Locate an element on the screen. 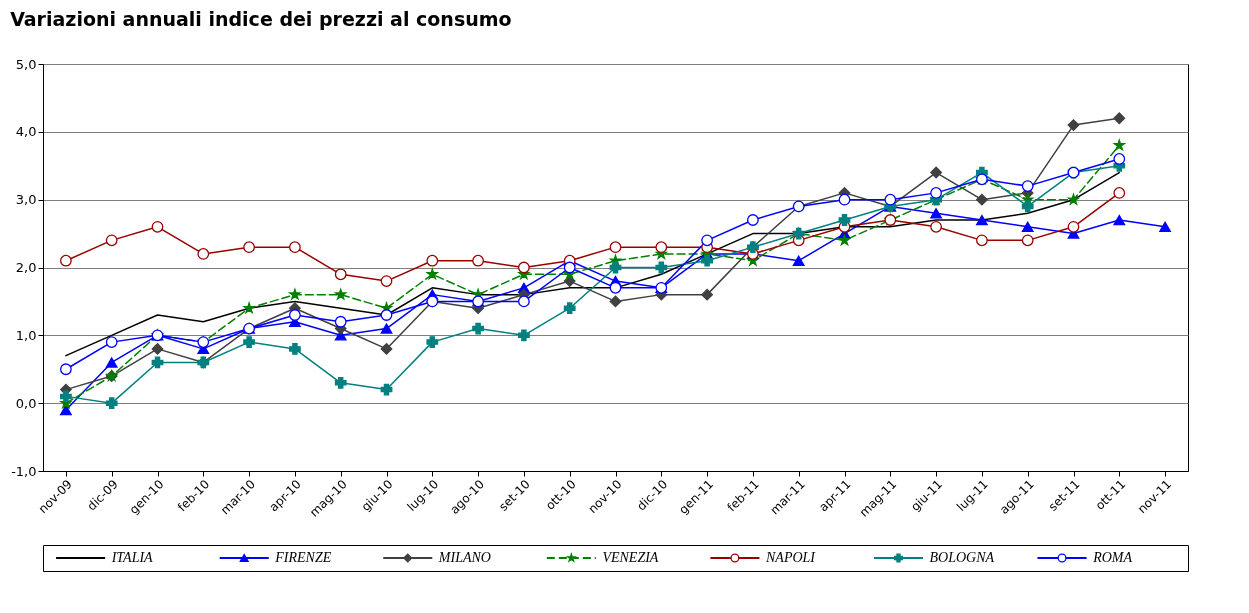  y-tick-label: 5,0 is located at coordinates (26, 64).